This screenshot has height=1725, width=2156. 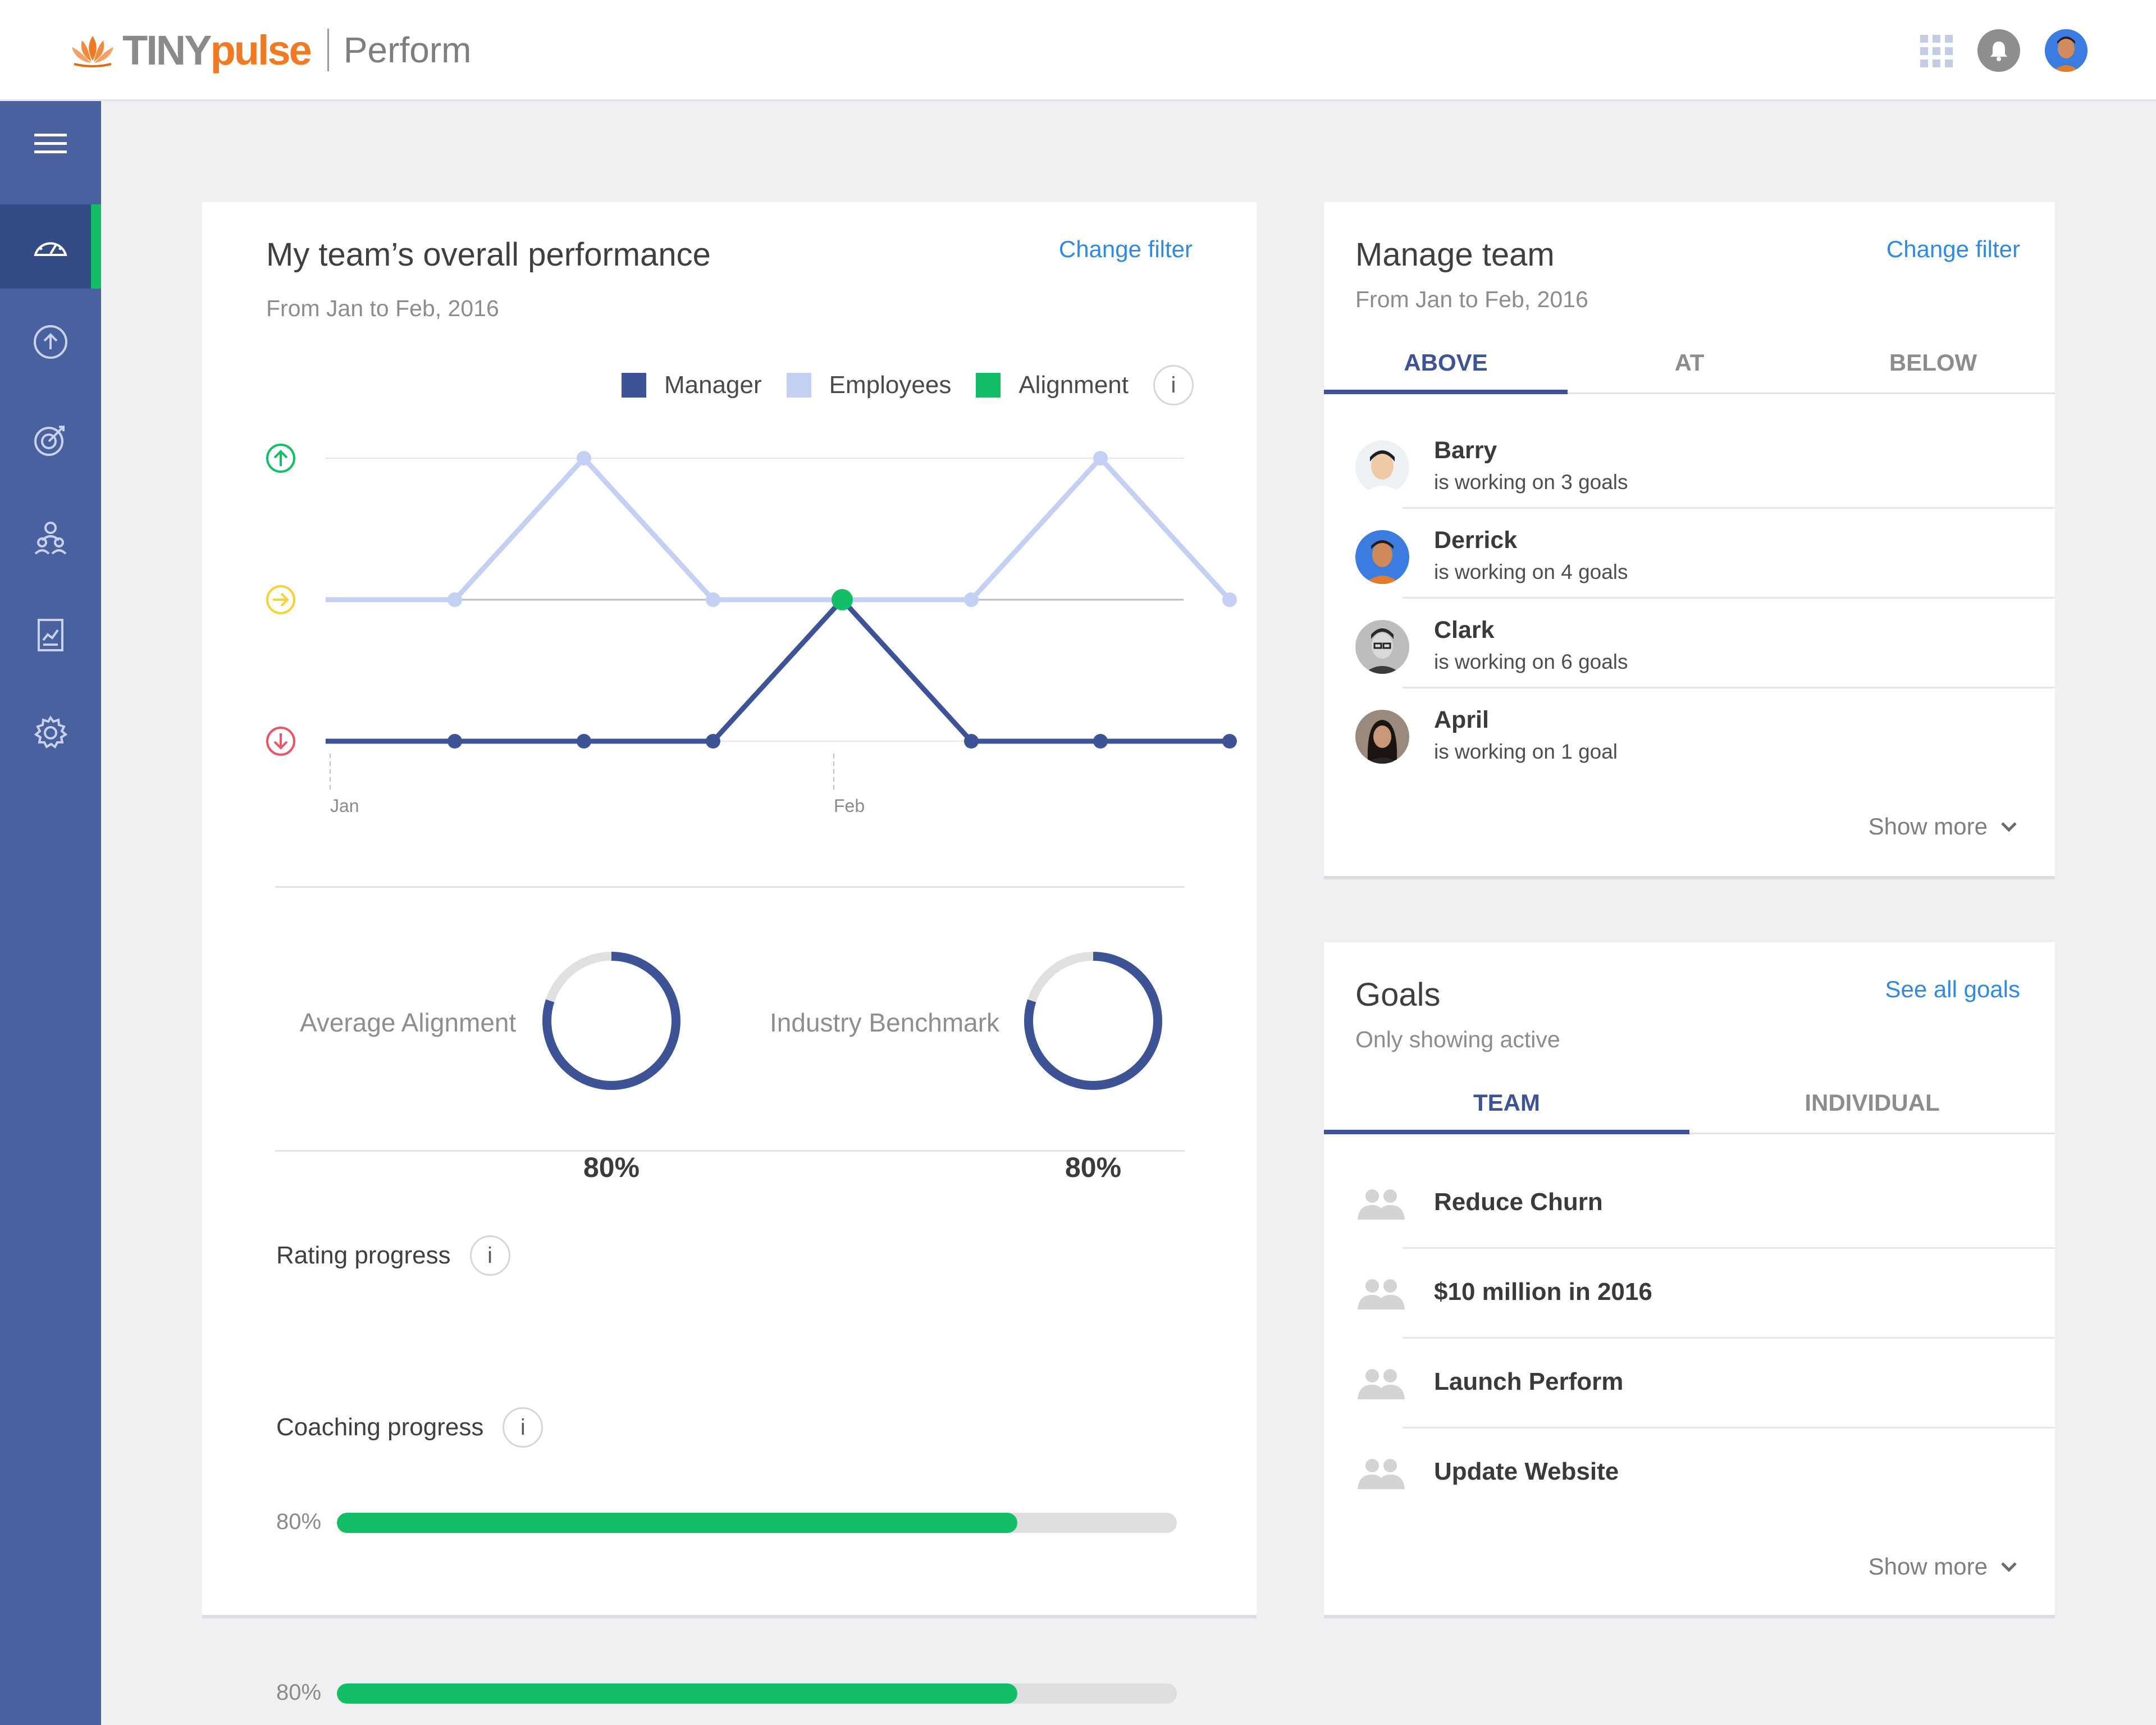 What do you see at coordinates (1073, 385) in the screenshot?
I see `legend-label-alignment: Alignment` at bounding box center [1073, 385].